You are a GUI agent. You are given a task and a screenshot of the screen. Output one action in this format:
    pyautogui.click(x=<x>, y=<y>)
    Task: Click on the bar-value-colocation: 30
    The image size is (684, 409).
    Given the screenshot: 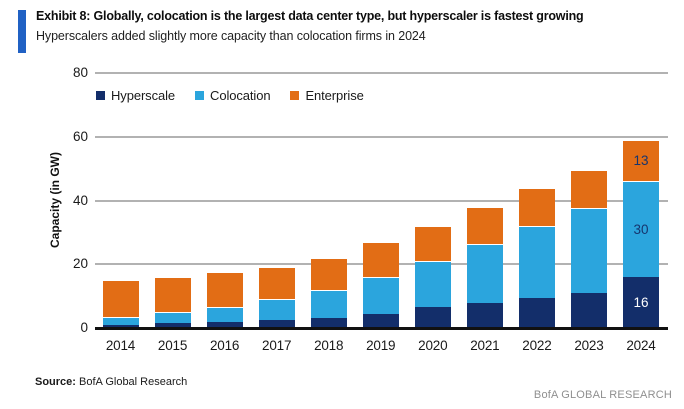 What is the action you would take?
    pyautogui.click(x=641, y=229)
    